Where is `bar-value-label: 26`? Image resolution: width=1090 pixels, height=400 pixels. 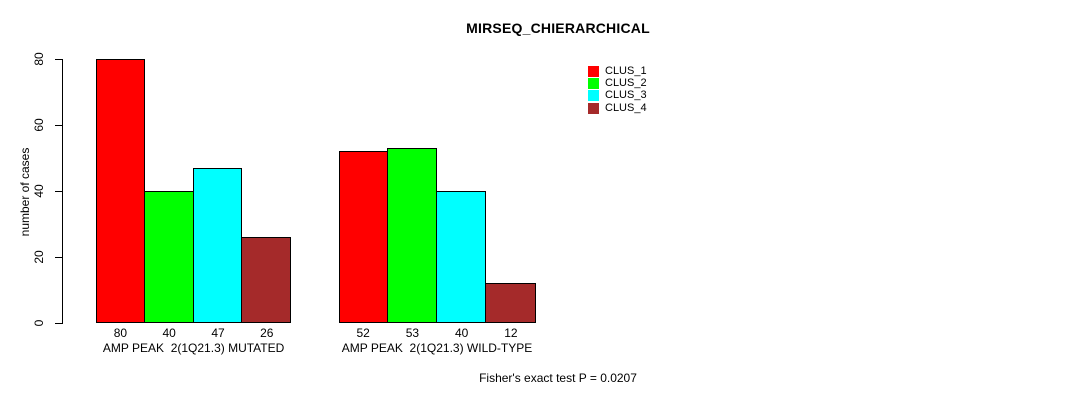
bar-value-label: 26 is located at coordinates (267, 333).